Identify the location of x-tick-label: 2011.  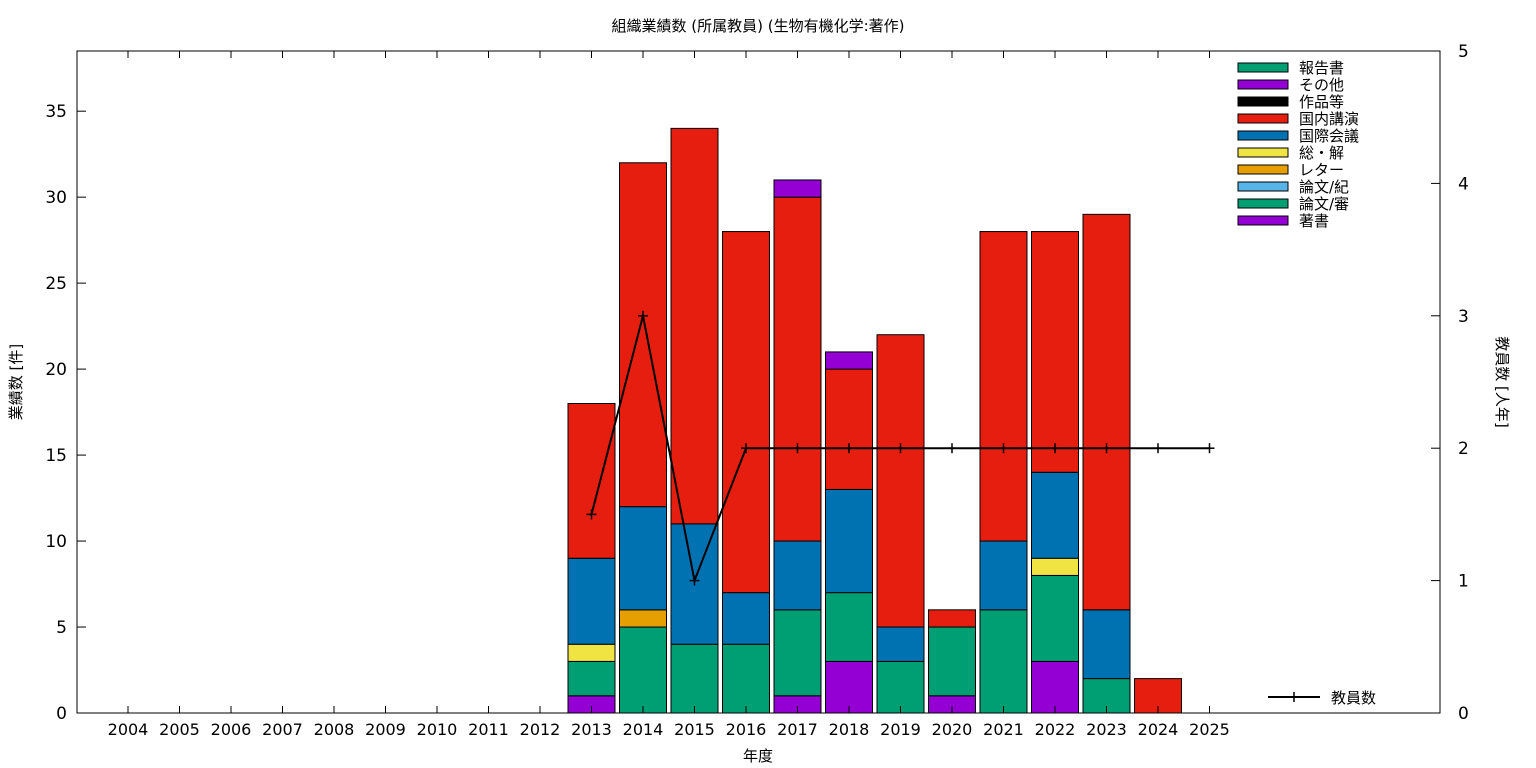
(488, 729).